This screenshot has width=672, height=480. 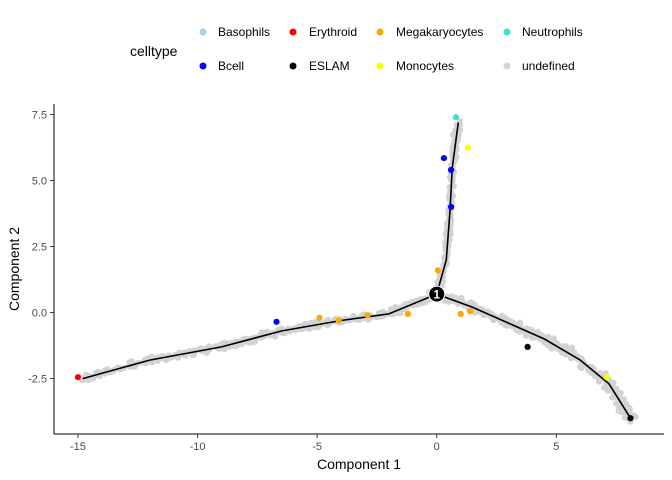 I want to click on cell-point-erythroid, so click(x=77, y=377).